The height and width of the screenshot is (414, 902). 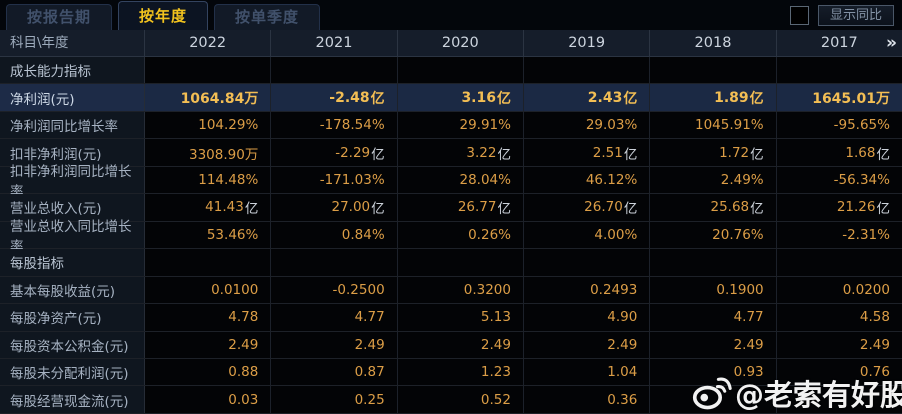 I want to click on table-row: 每股资本公积金(元) 2.49 2.49 2.49 2.49 2.49 2.49, so click(x=451, y=345).